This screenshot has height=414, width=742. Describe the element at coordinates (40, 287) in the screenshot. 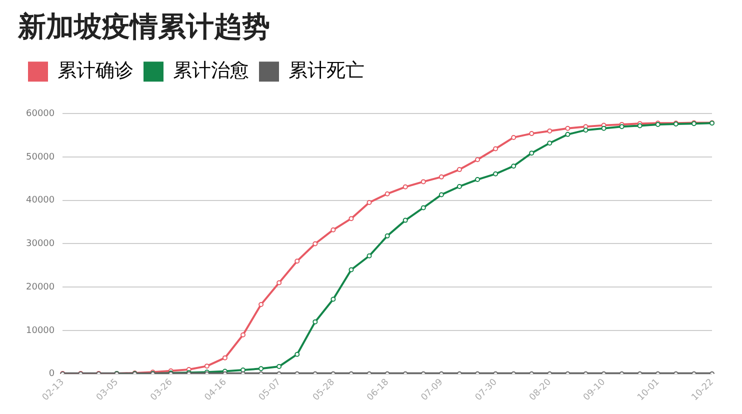

I see `y-tick-label: 20000` at that location.